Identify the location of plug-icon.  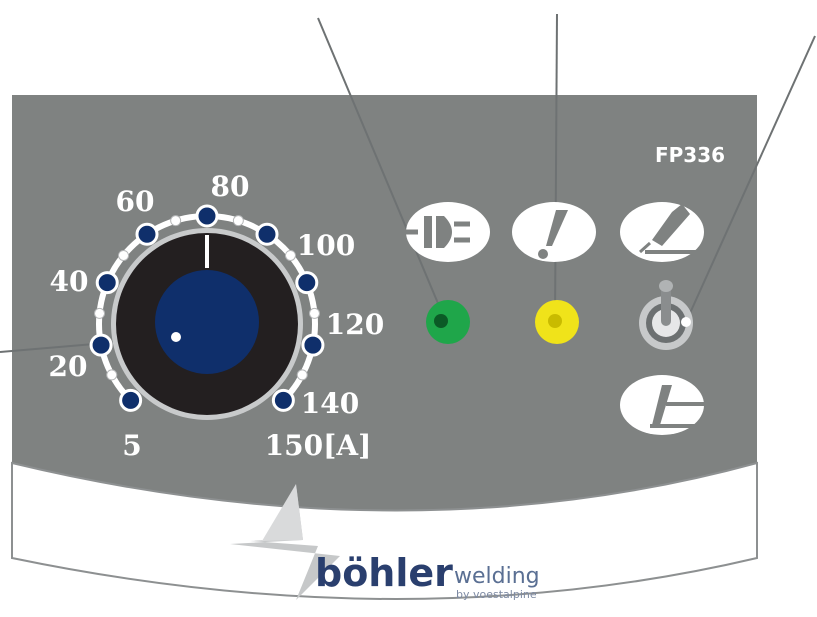
(447, 232).